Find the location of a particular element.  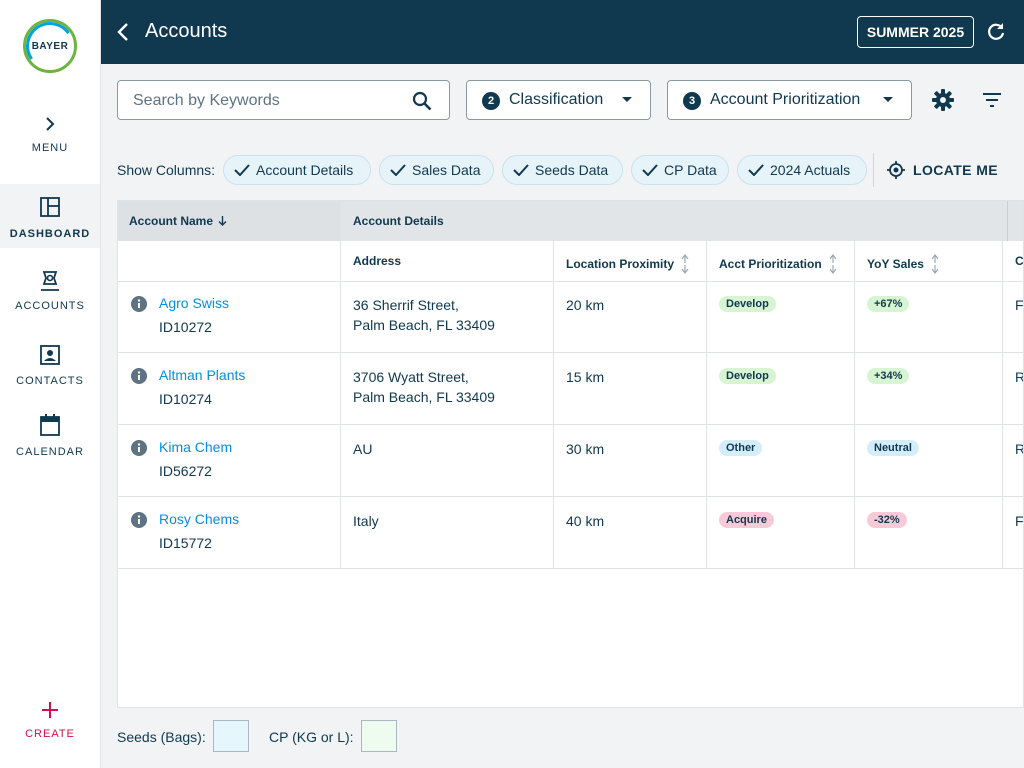

cp-swatch is located at coordinates (379, 736).